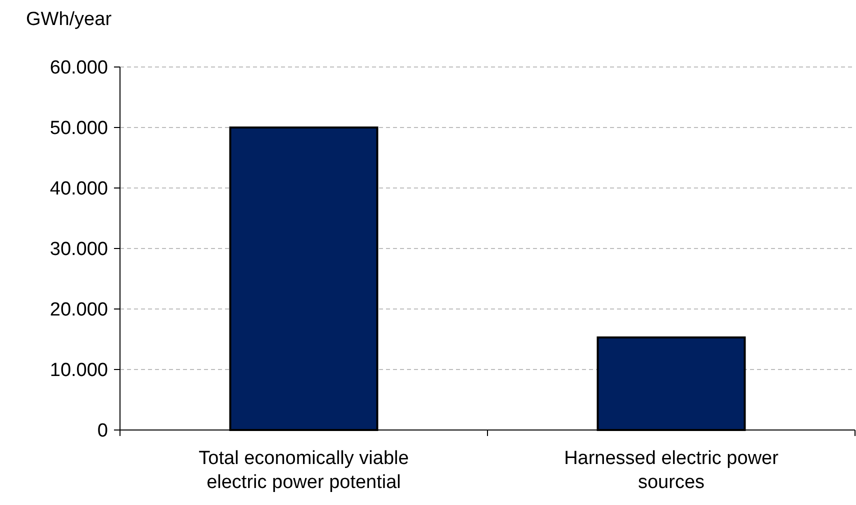 This screenshot has height=505, width=856. Describe the element at coordinates (69, 19) in the screenshot. I see `y-axis-title: GWh/year` at that location.